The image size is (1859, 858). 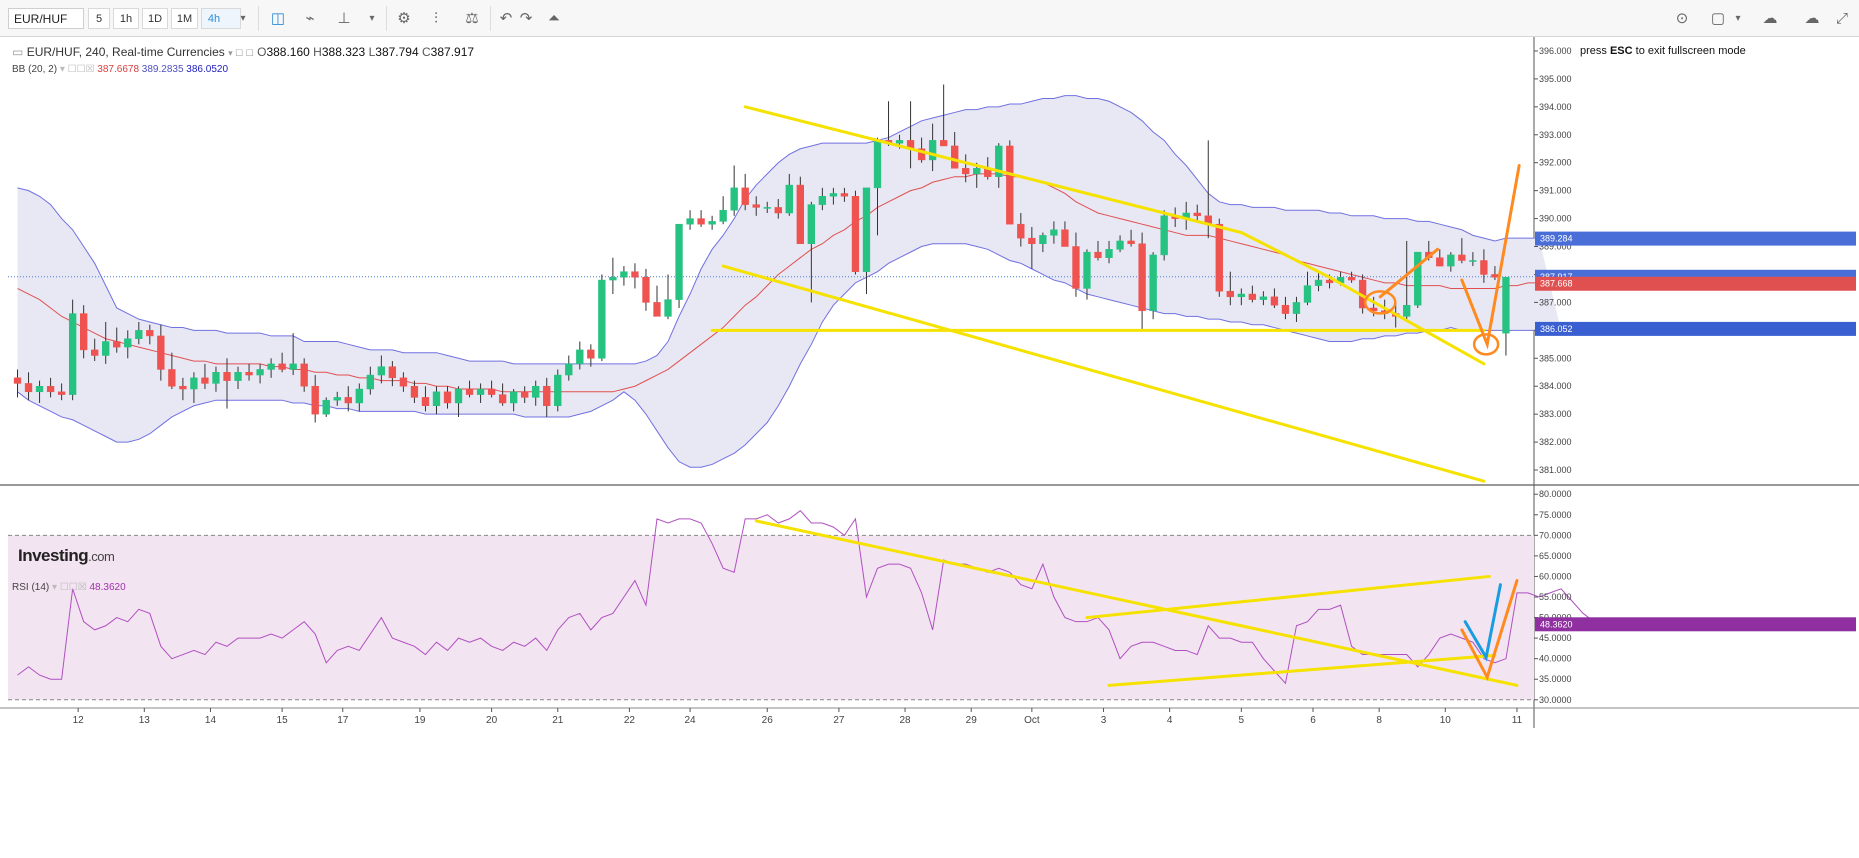 I want to click on price-badge-middle-bg, so click(x=1695, y=283).